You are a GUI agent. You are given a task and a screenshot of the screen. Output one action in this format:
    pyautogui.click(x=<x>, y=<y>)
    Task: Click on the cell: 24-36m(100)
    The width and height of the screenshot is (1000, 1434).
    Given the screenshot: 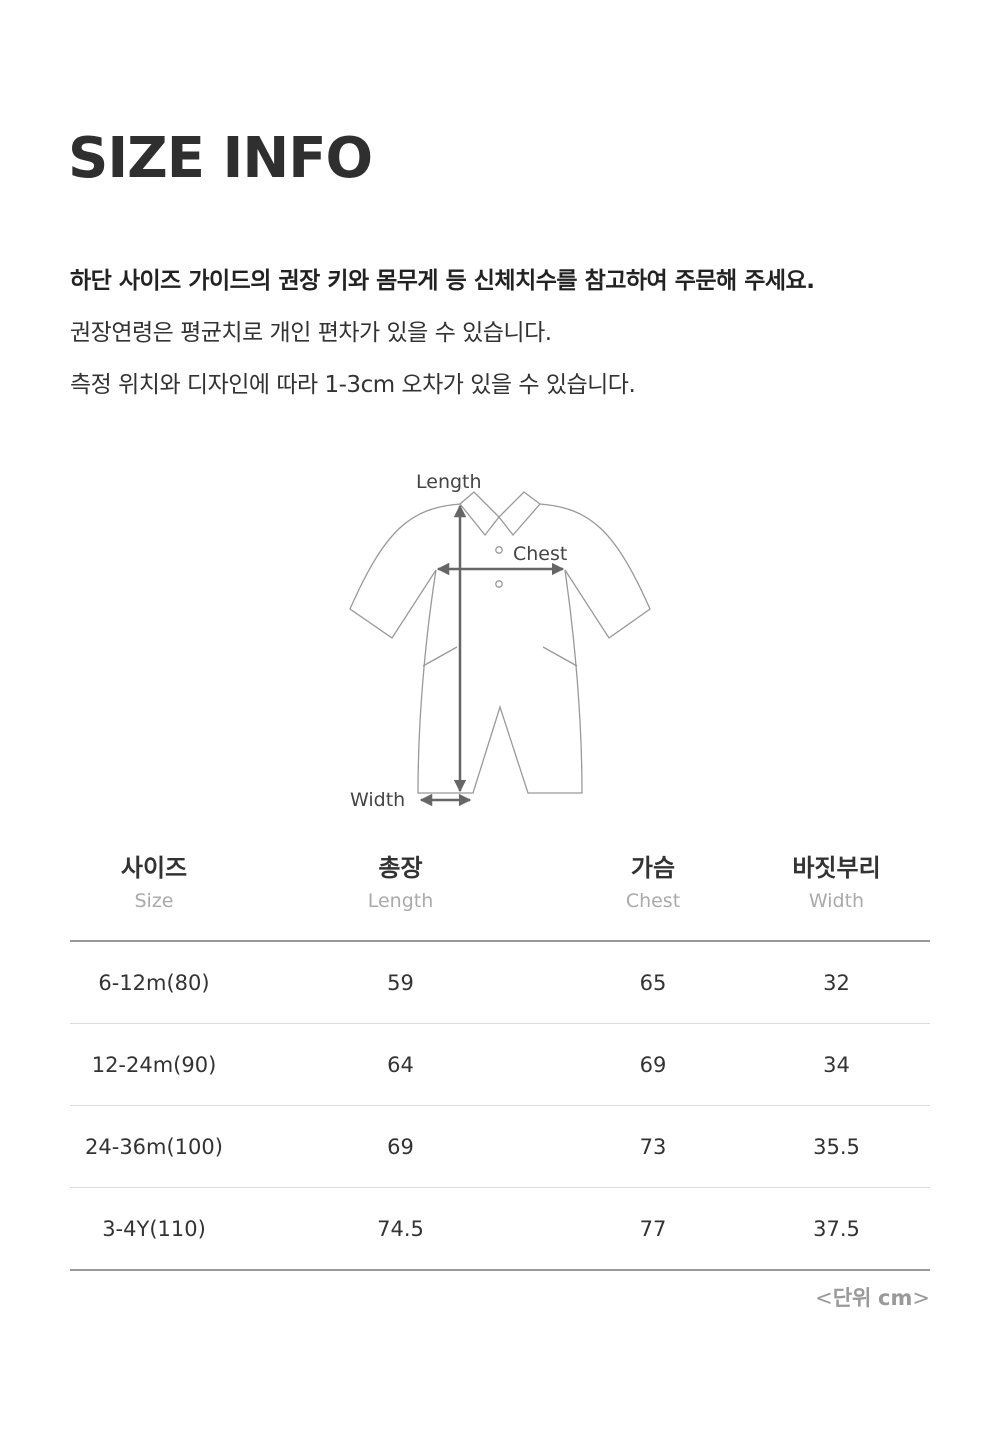 What is the action you would take?
    pyautogui.click(x=154, y=1146)
    